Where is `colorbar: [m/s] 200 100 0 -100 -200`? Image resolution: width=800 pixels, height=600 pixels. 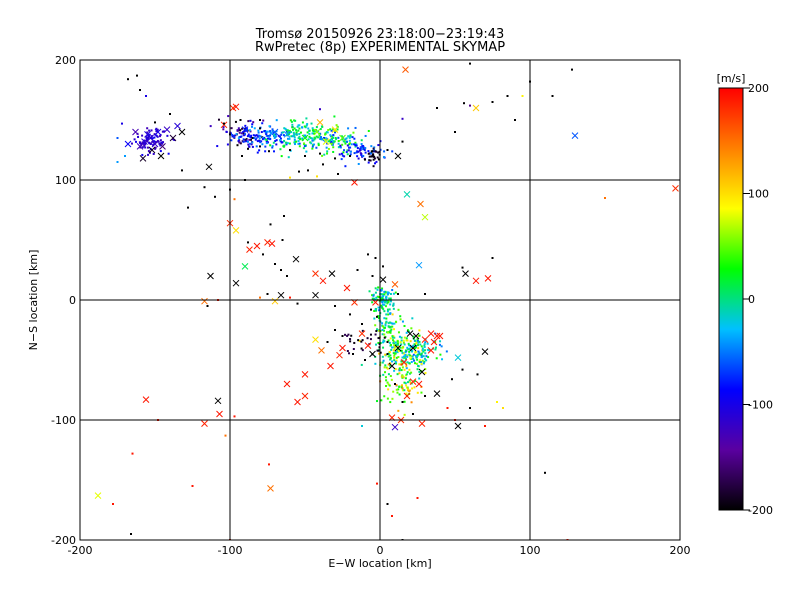
colorbar: [m/s] 200 100 0 -100 -200 is located at coordinates (745, 294).